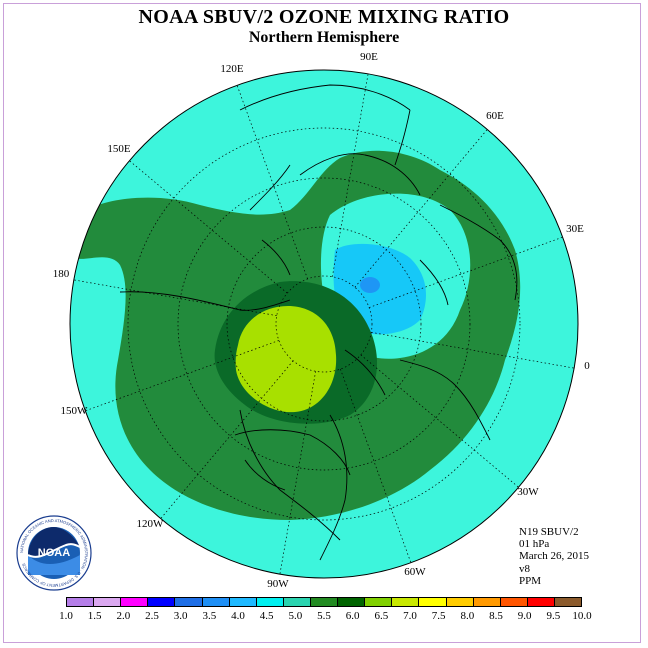  Describe the element at coordinates (524, 568) in the screenshot. I see `info-version: v8` at that location.